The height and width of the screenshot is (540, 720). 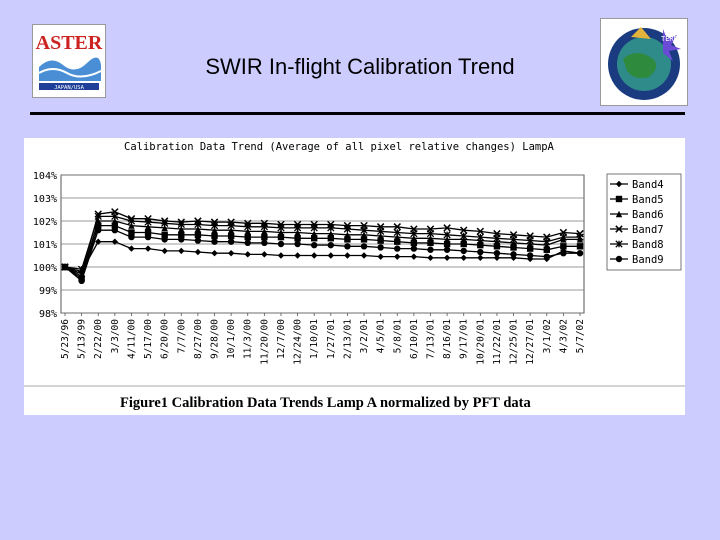 What do you see at coordinates (447, 339) in the screenshot?
I see `x-tick-label: 8/16/01` at bounding box center [447, 339].